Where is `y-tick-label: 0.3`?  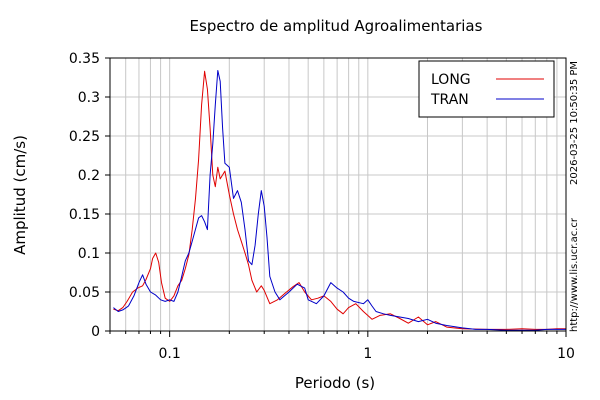
y-tick-label: 0.3 is located at coordinates (89, 98).